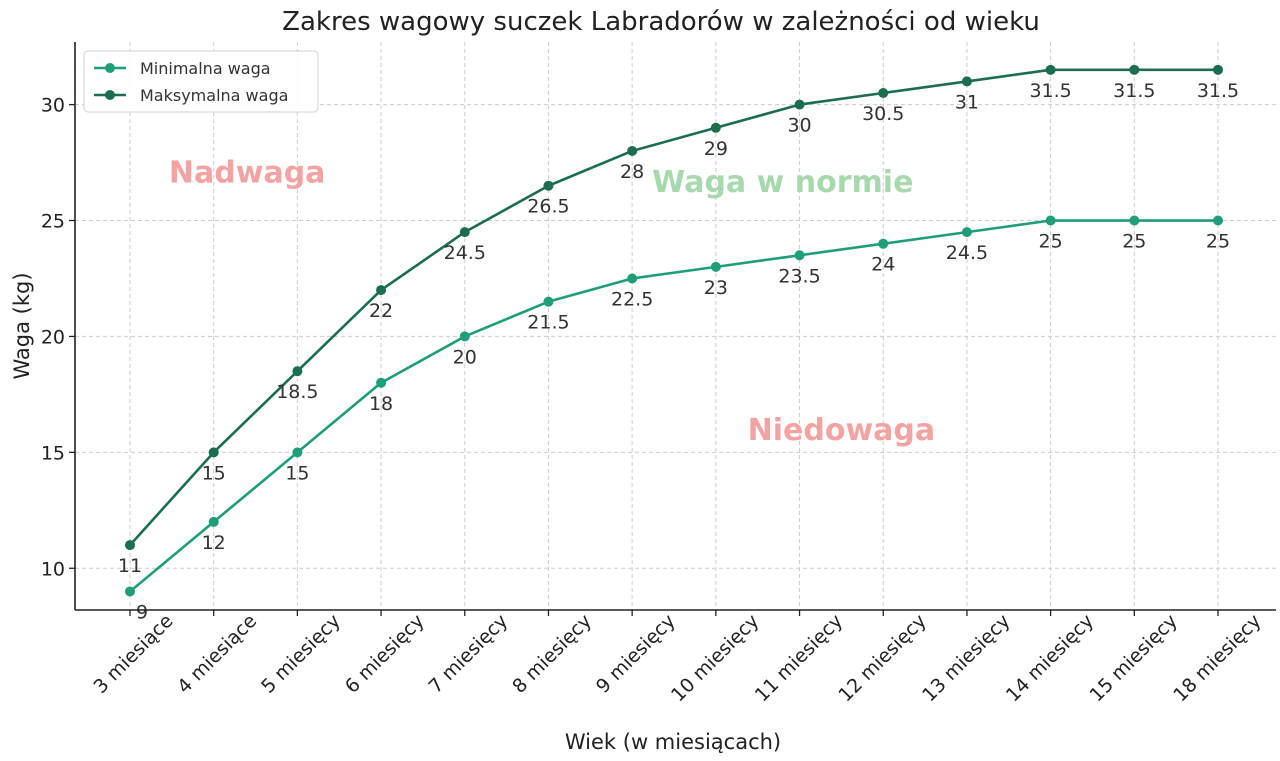  I want to click on data-label: 22, so click(381, 311).